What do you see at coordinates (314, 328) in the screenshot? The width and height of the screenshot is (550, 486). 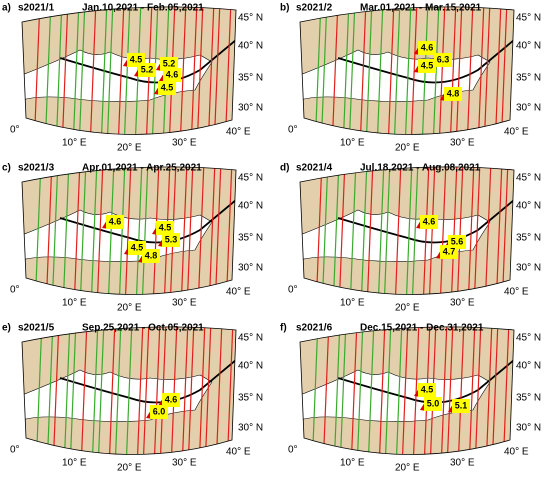 I see `panel-id: s2021/6` at bounding box center [314, 328].